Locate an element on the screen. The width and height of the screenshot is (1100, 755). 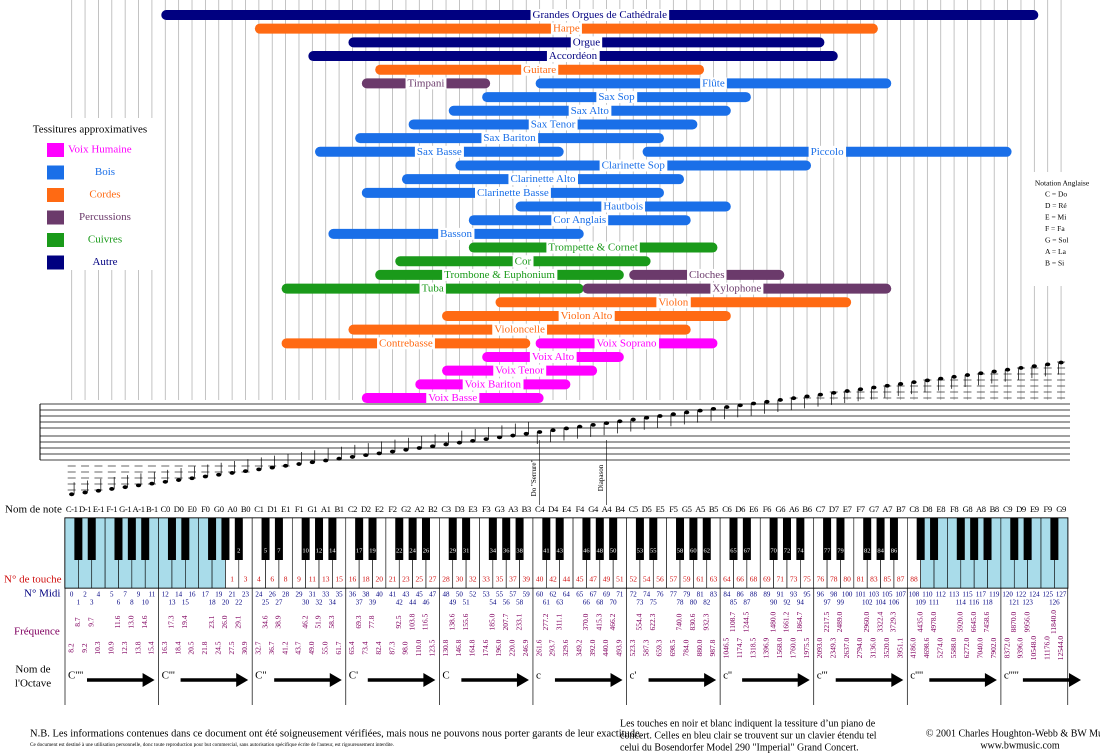
key-number: 25 is located at coordinates (420, 579).